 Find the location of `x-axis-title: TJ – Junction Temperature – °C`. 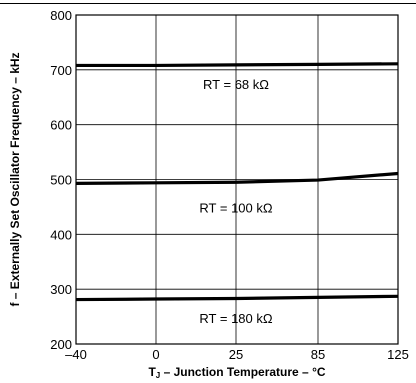

x-axis-title: TJ – Junction Temperature – °C is located at coordinates (236, 372).